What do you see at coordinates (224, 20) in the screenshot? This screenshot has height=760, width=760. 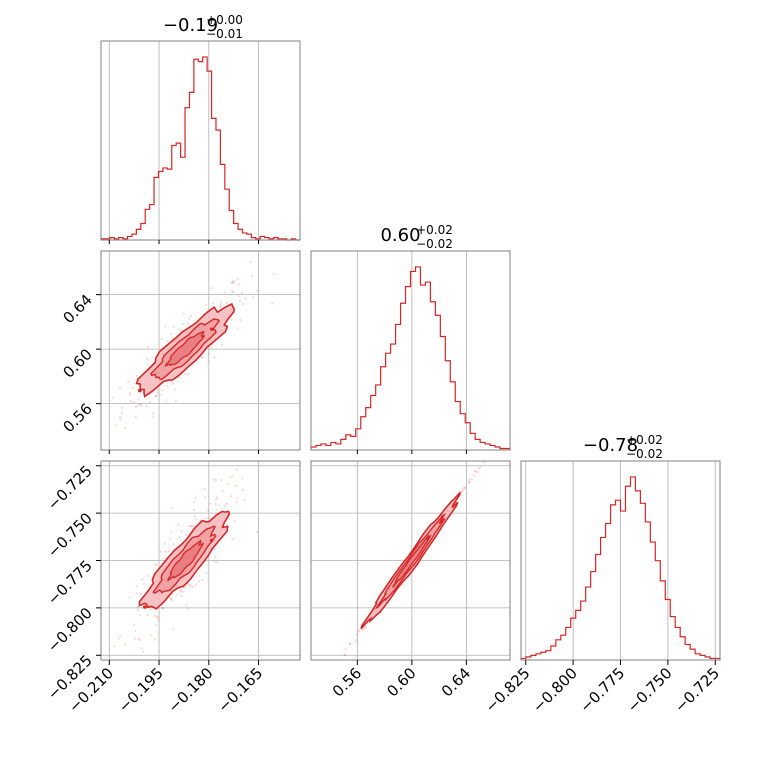 I see `param-title-err-plus: +0.00` at bounding box center [224, 20].